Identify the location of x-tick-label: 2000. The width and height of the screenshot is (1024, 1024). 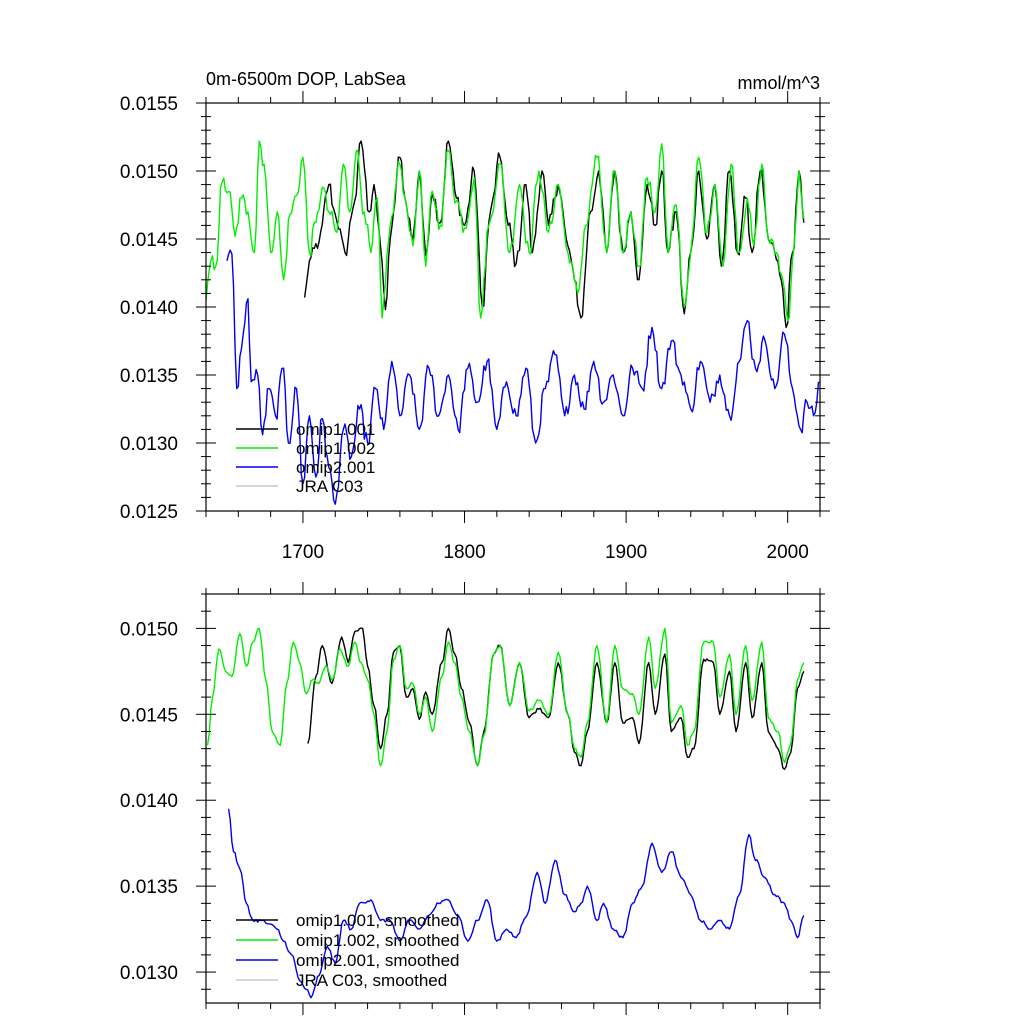
(788, 552).